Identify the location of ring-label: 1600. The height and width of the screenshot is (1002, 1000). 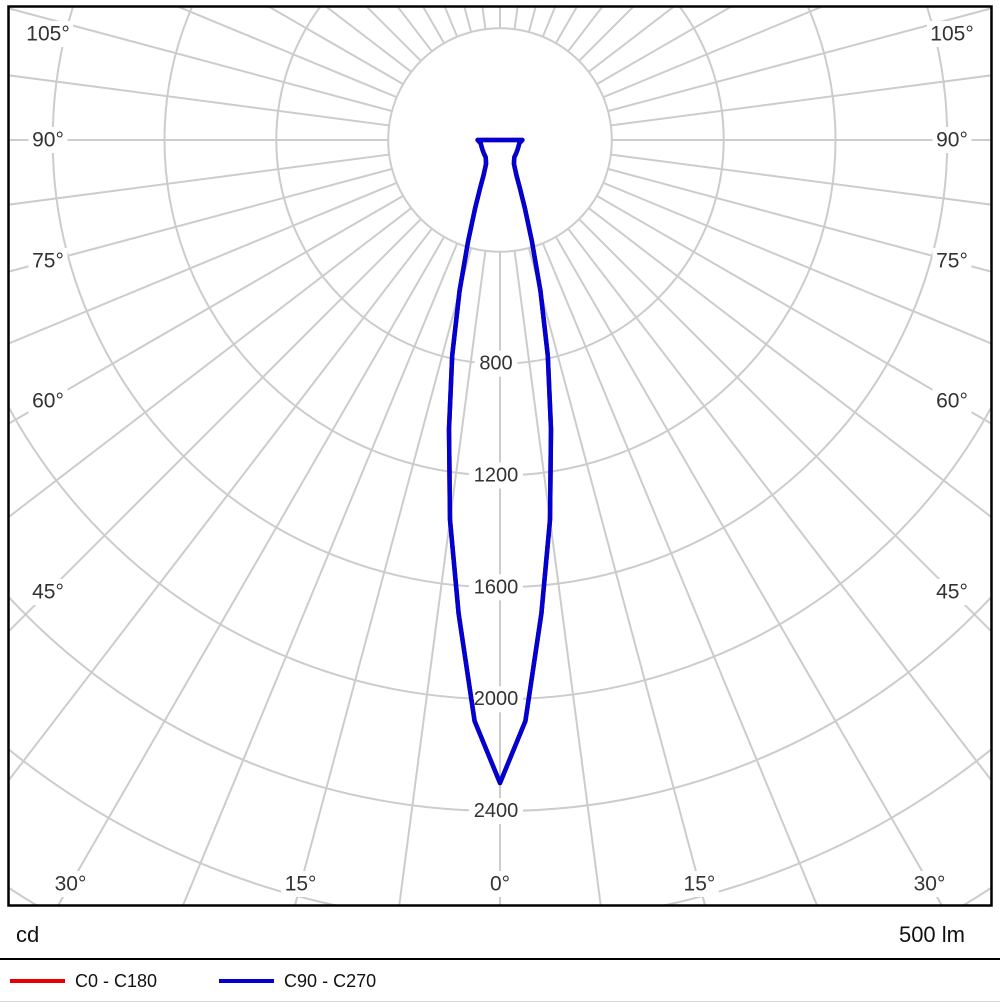
(496, 587).